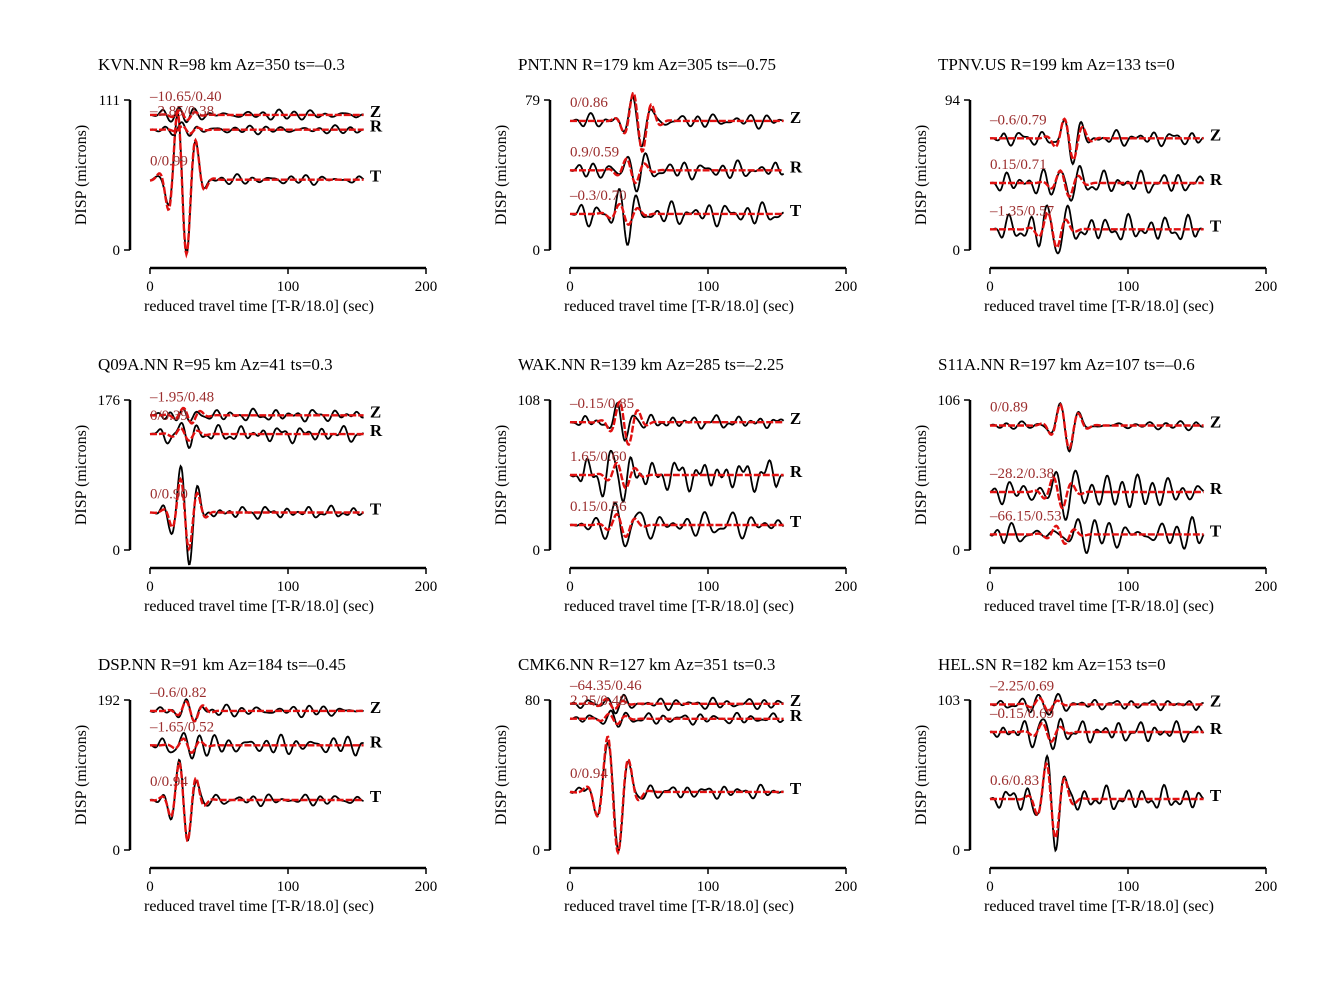 The height and width of the screenshot is (1000, 1334). What do you see at coordinates (601, 404) in the screenshot?
I see `fit-label-Z: –0.15/0.85` at bounding box center [601, 404].